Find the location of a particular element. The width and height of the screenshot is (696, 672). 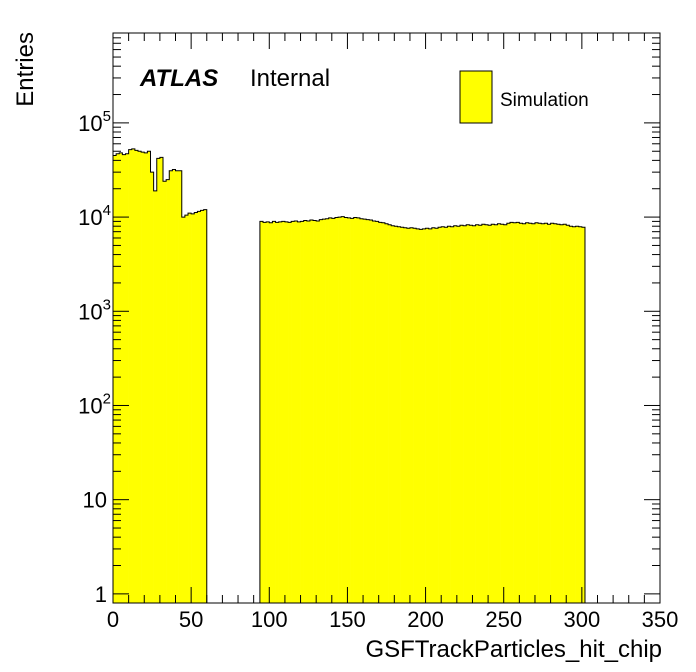

legend-swatch-simulation is located at coordinates (476, 97).